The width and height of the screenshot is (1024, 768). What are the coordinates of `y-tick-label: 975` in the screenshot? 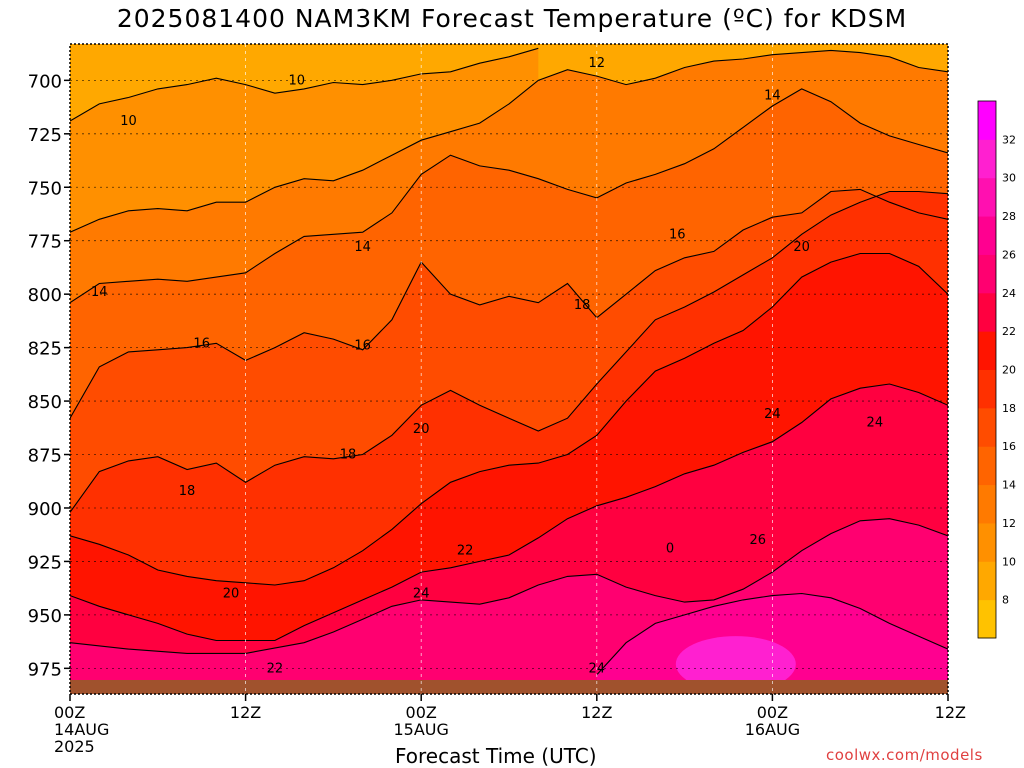 It's located at (45, 669).